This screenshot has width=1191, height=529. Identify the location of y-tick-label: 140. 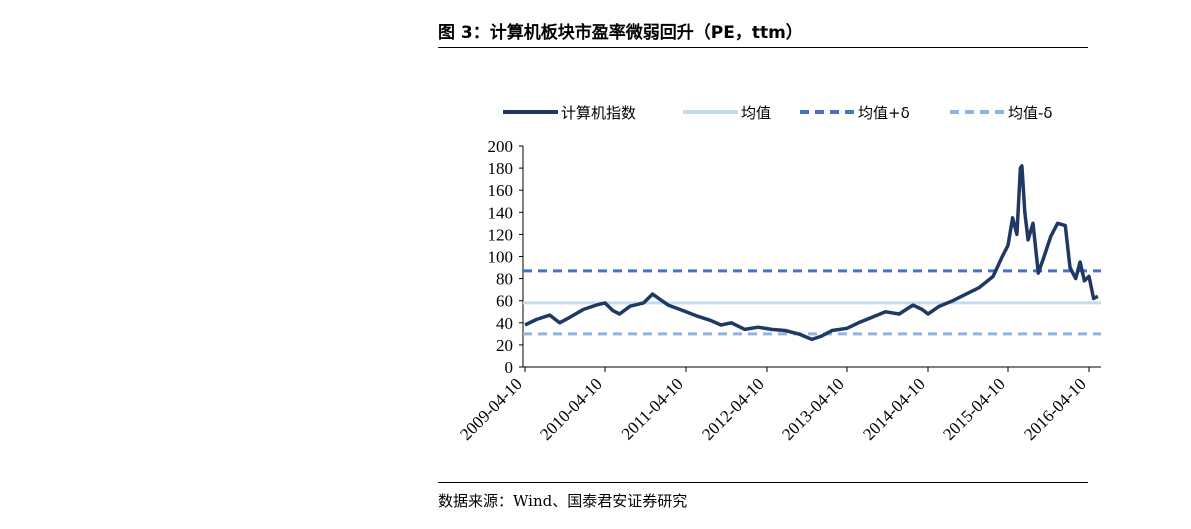
(501, 212).